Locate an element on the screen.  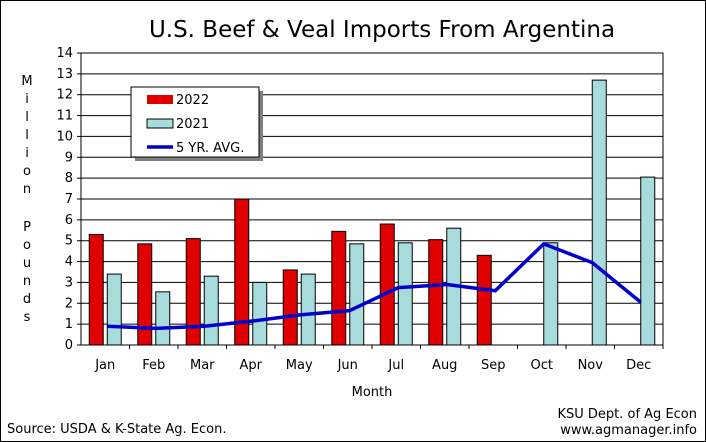
y-tick-label: 9 is located at coordinates (69, 157).